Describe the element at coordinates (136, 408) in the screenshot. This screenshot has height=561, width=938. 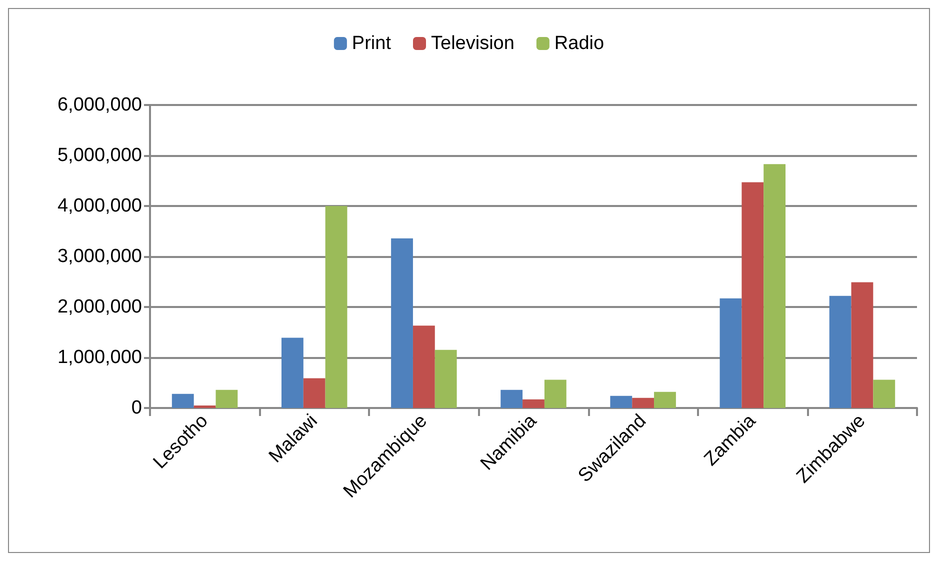
I see `y-tick-label: 0` at that location.